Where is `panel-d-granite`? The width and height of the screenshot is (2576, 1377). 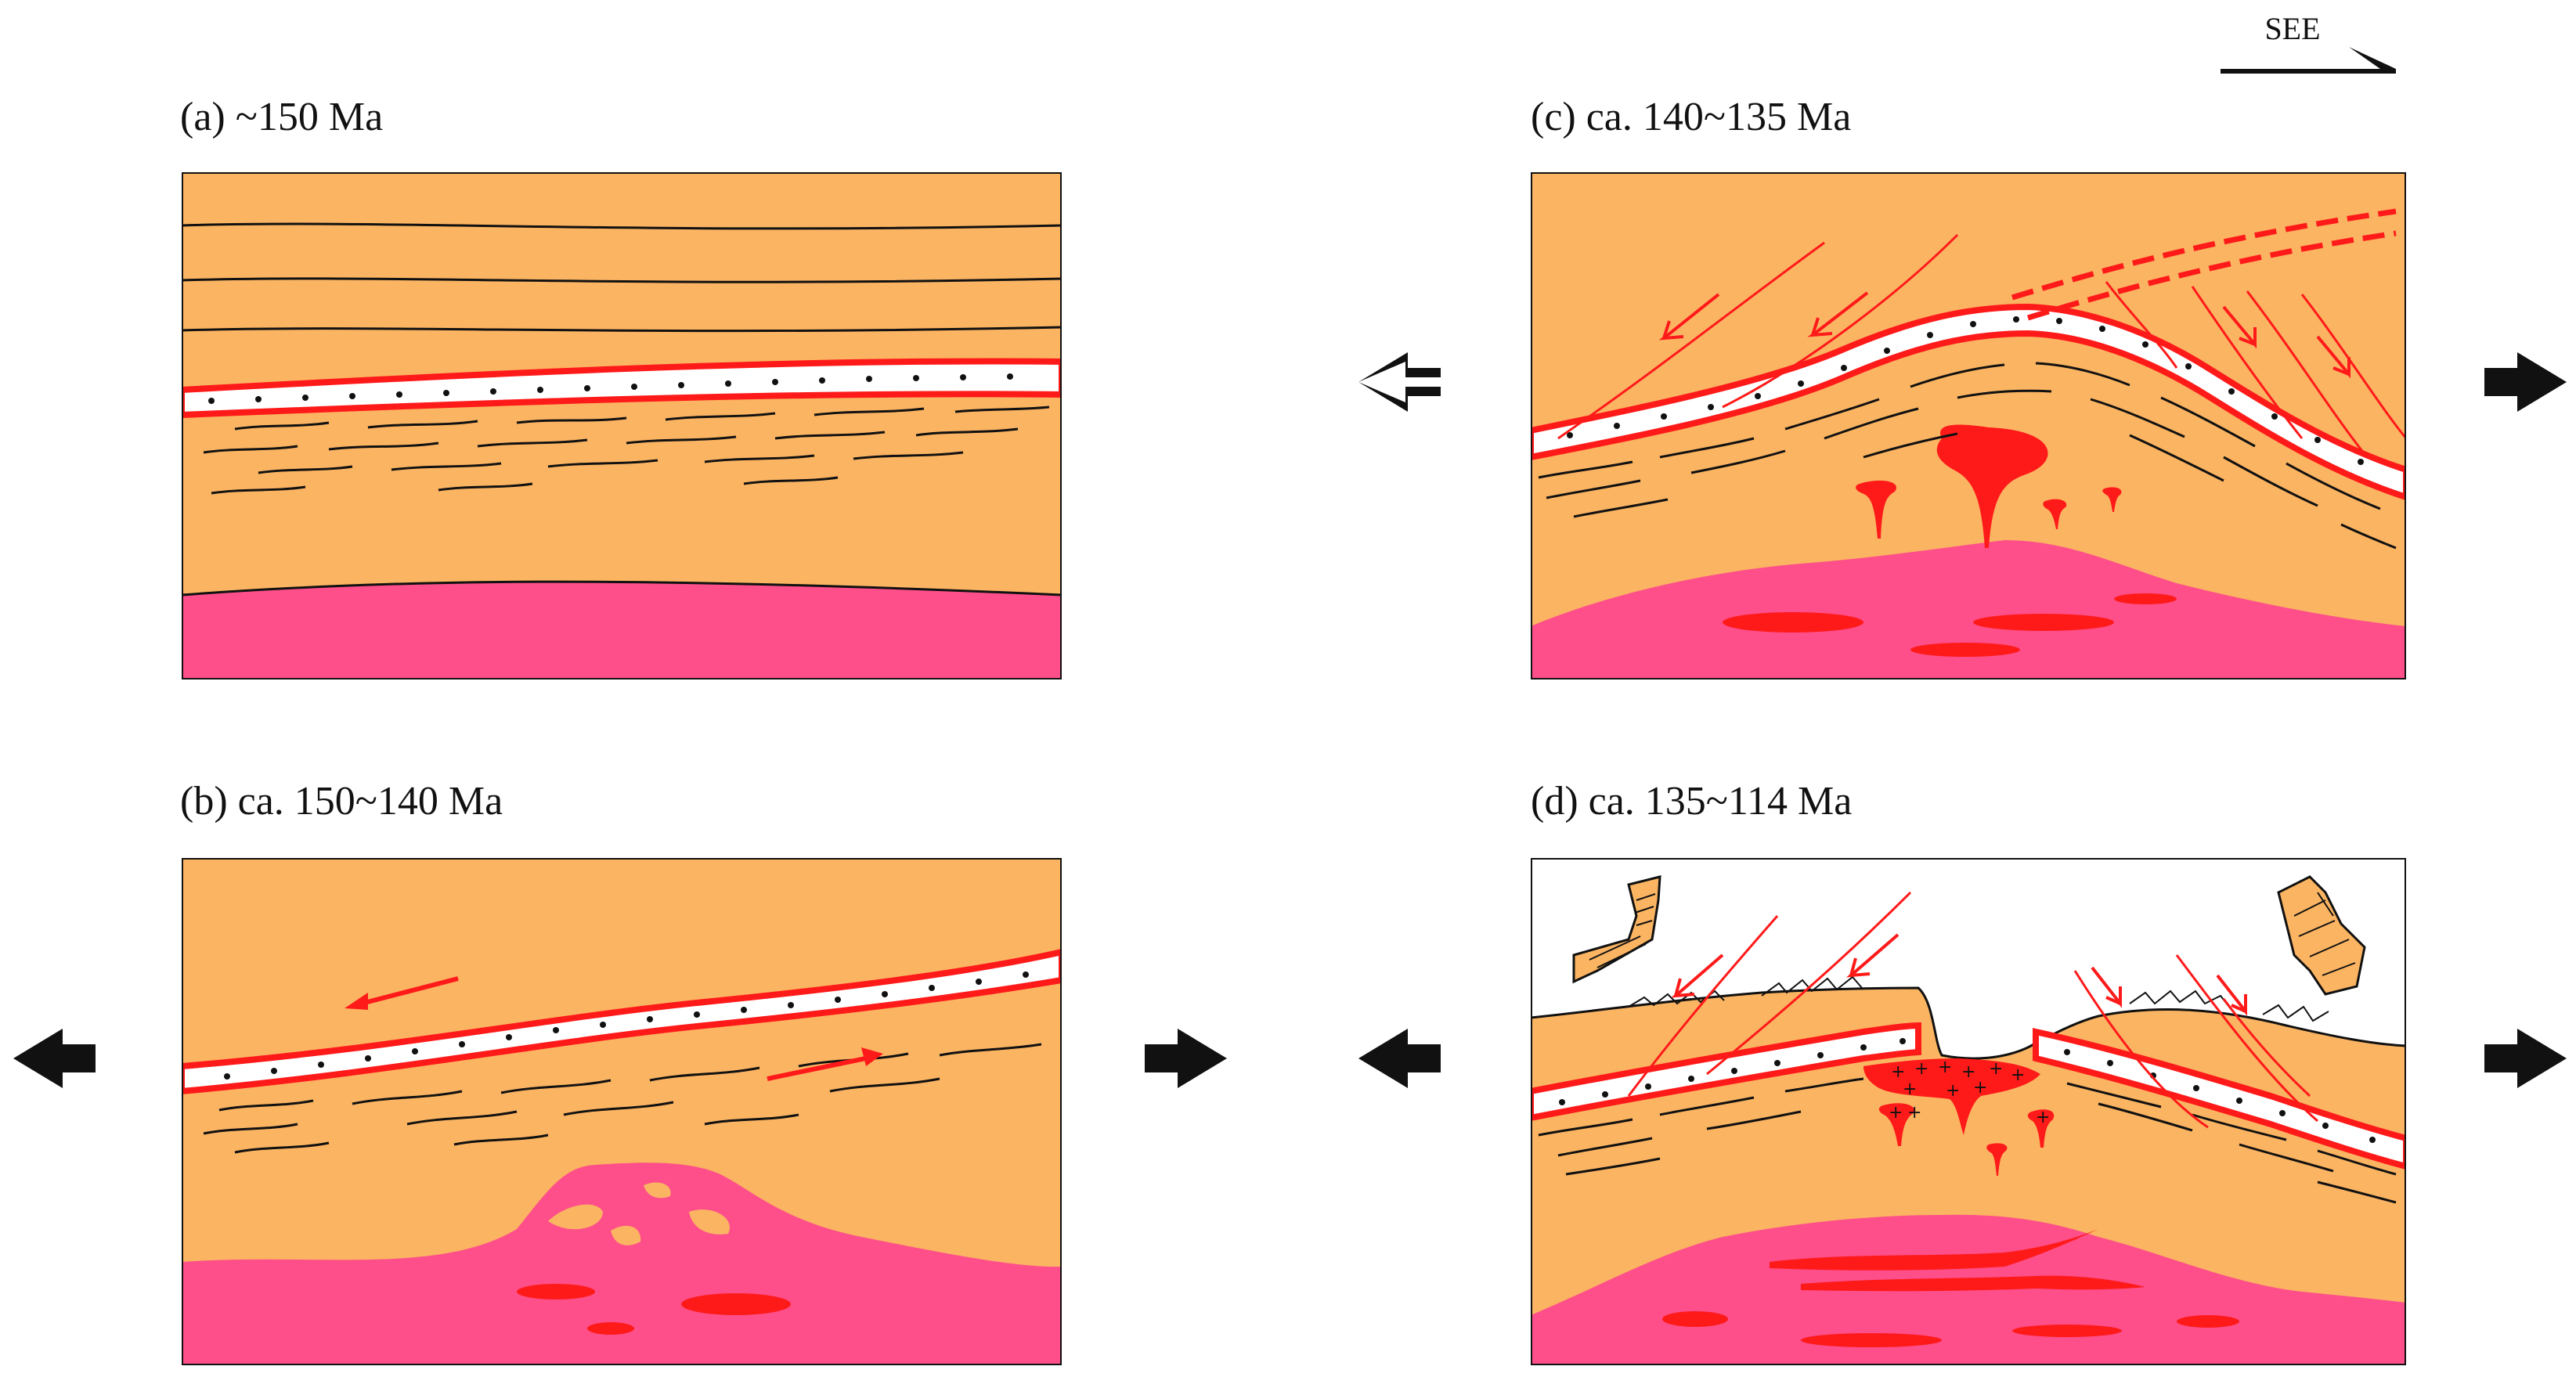 panel-d-granite is located at coordinates (1952, 1096).